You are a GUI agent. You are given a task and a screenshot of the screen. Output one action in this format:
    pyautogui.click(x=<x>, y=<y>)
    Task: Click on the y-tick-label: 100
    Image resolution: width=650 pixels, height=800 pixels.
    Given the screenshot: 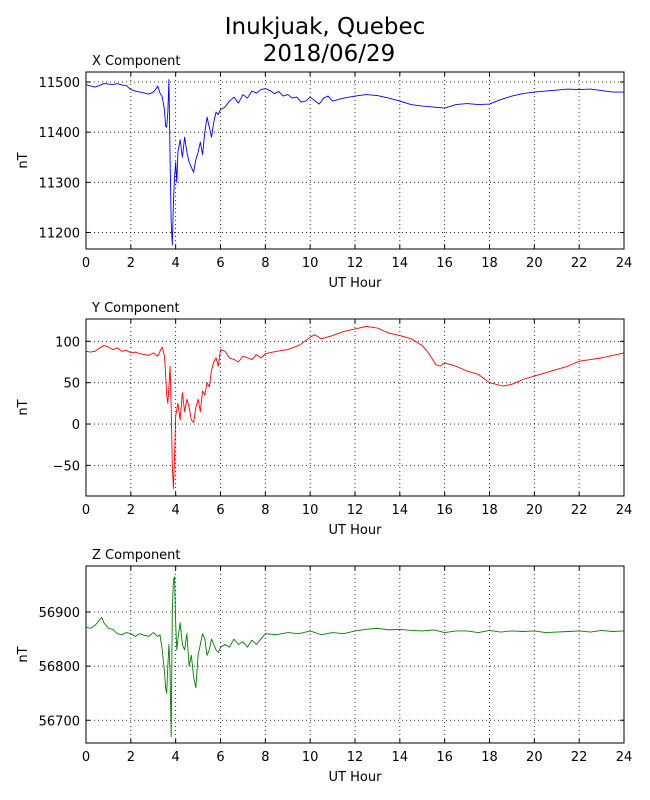 What is the action you would take?
    pyautogui.click(x=67, y=342)
    